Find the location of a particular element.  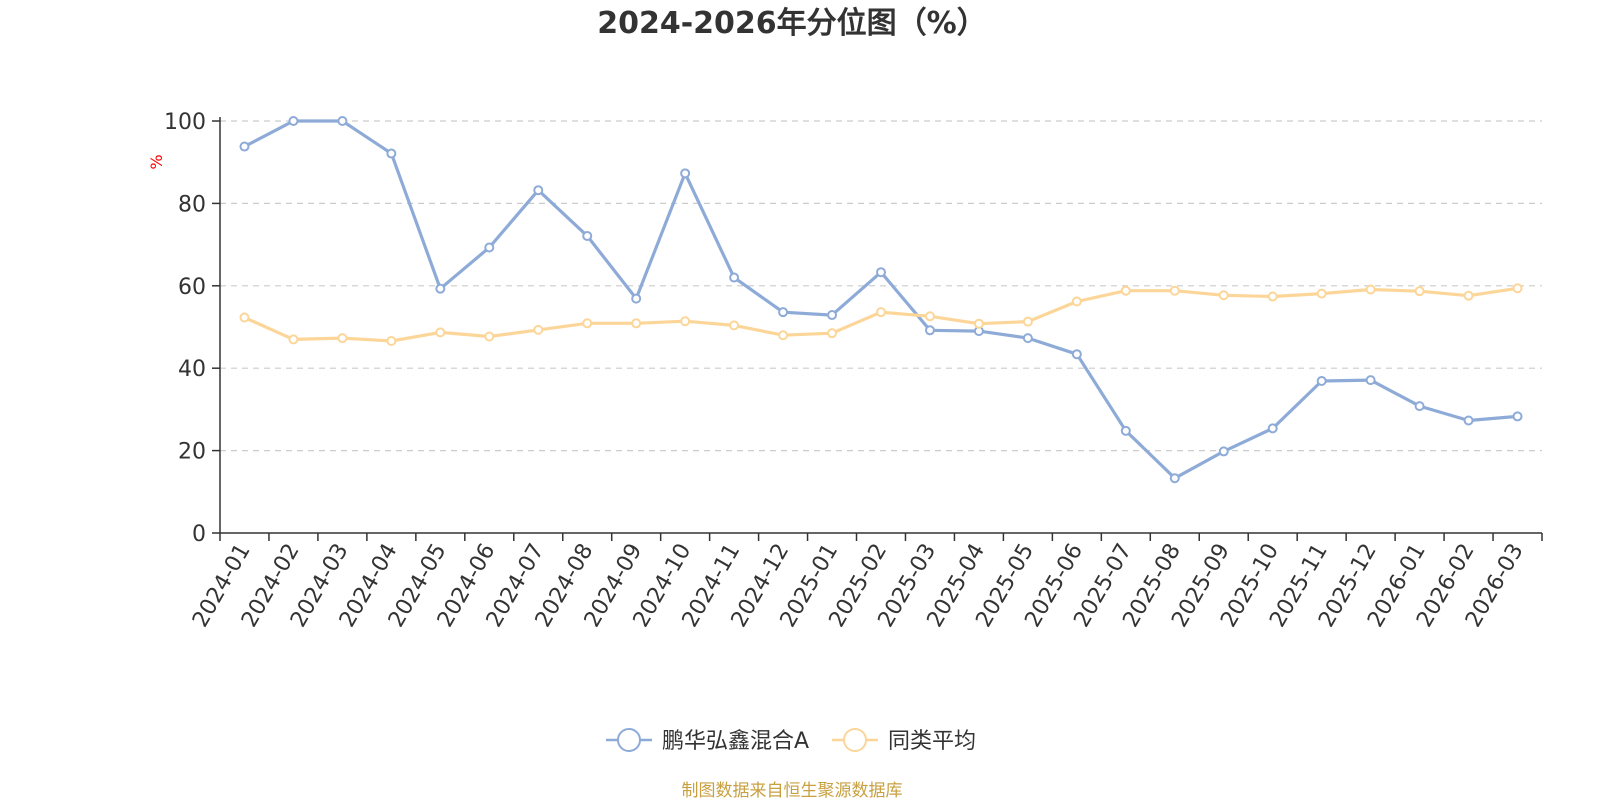

source-note: 制图数据来自恒生聚源数据库 is located at coordinates (792, 790).